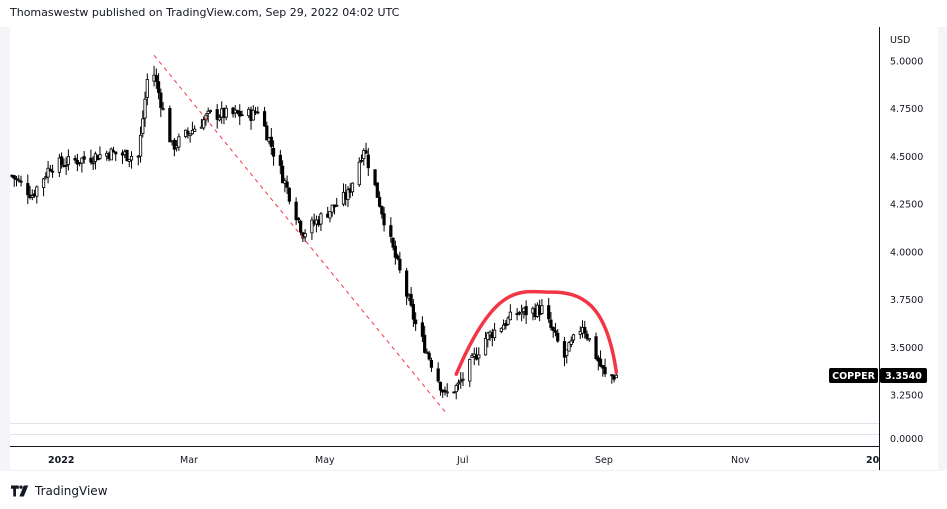 The image size is (947, 509). Describe the element at coordinates (873, 460) in the screenshot. I see `time-tick: 20` at that location.